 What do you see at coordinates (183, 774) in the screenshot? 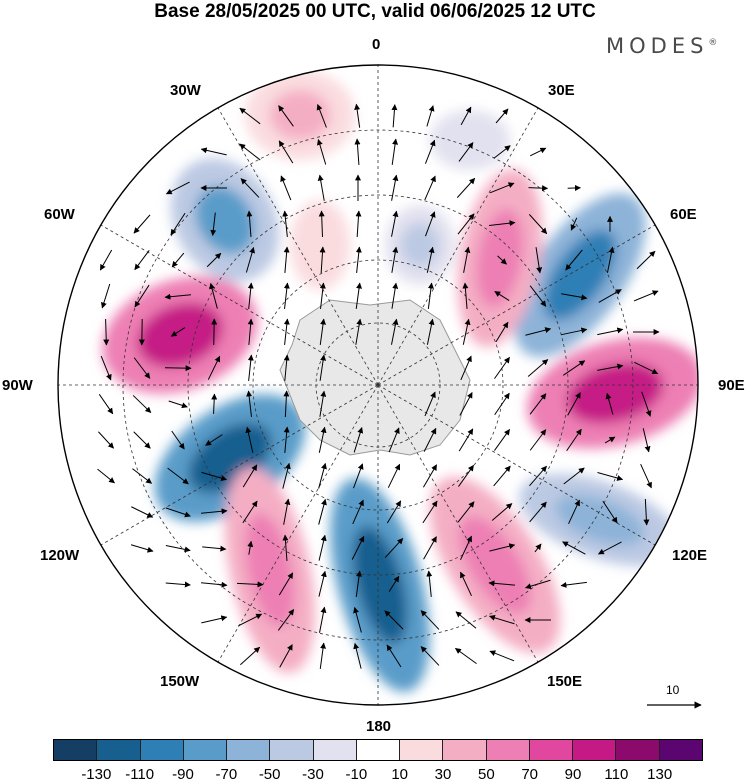
I see `colorbar-tick-label: -90` at bounding box center [183, 774].